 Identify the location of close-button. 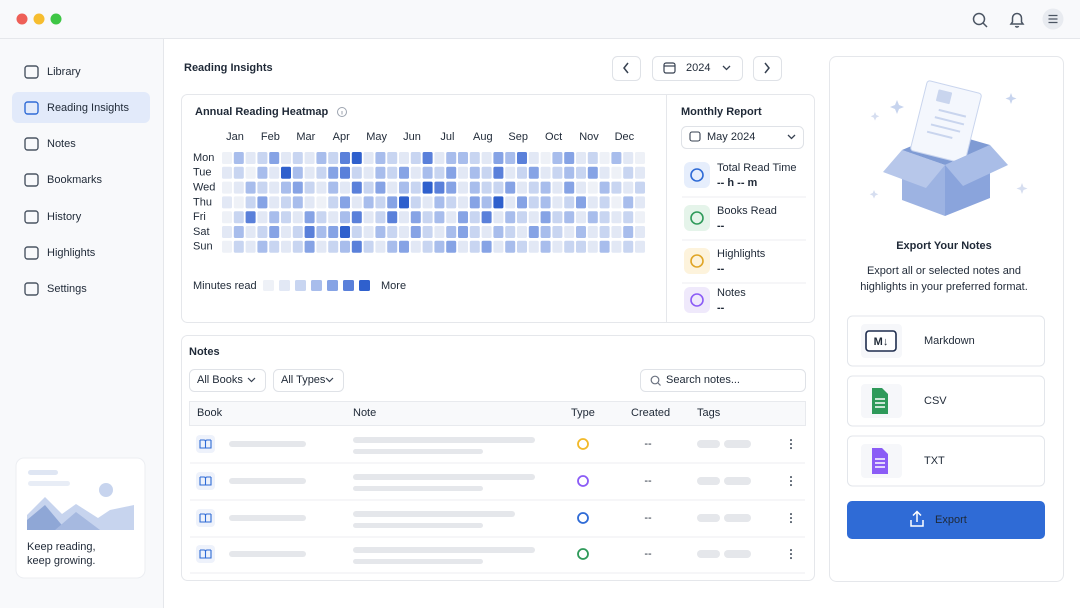
(22, 19).